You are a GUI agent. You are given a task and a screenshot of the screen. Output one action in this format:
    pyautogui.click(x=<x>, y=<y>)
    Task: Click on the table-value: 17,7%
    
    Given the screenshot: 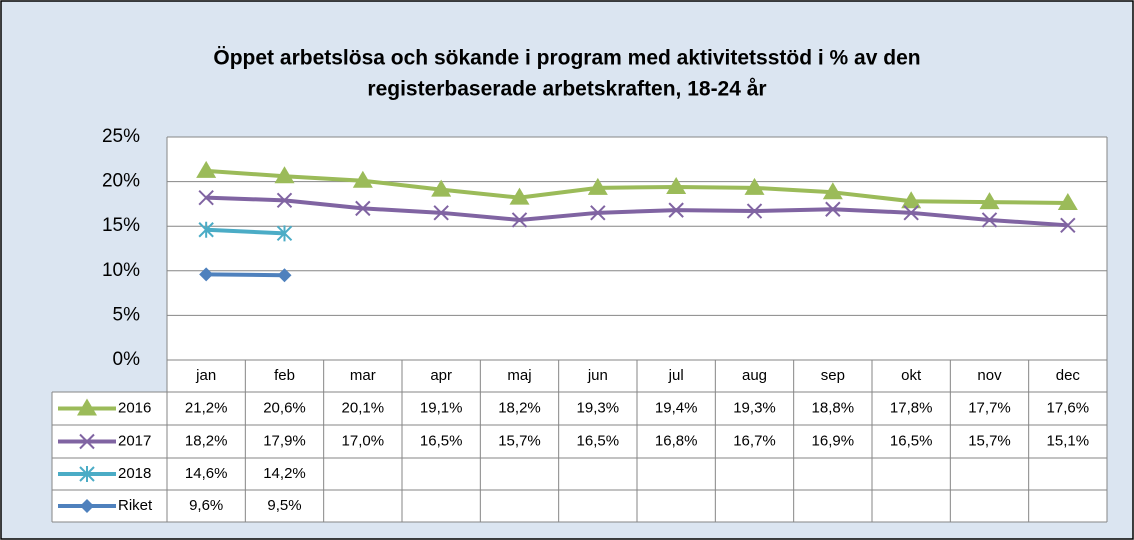 What is the action you would take?
    pyautogui.click(x=989, y=407)
    